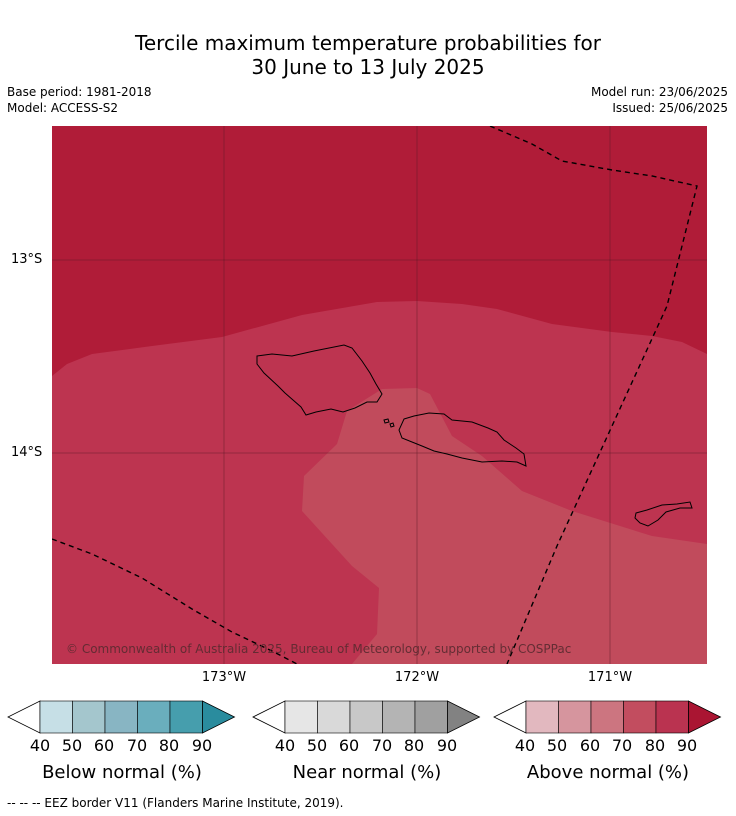 The height and width of the screenshot is (816, 736). What do you see at coordinates (462, 439) in the screenshot?
I see `upolu-island` at bounding box center [462, 439].